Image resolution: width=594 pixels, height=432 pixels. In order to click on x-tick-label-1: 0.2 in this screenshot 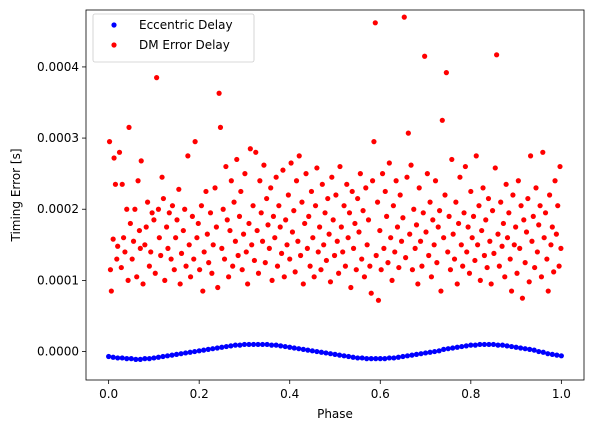, I will do `click(199, 394)`.